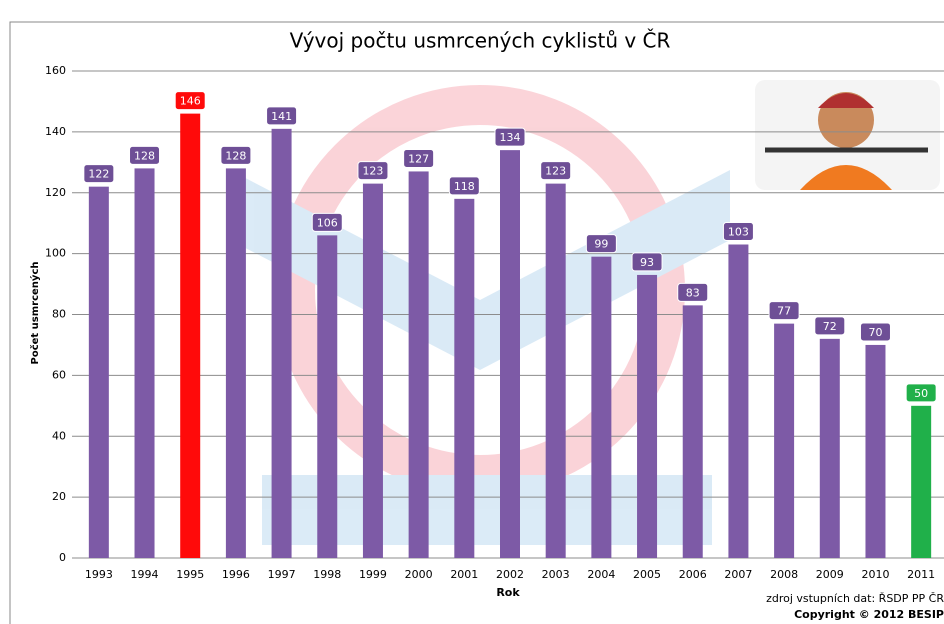 This screenshot has width=944, height=624. What do you see at coordinates (59, 314) in the screenshot?
I see `y-tick-label: 80` at bounding box center [59, 314].